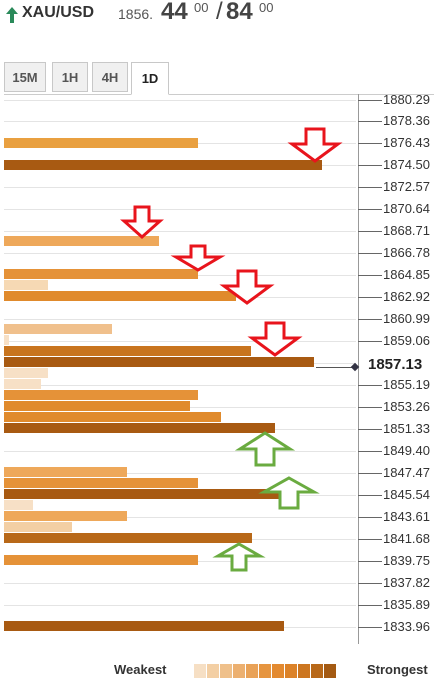  Describe the element at coordinates (406, 384) in the screenshot. I see `level-label: 1855.19` at that location.